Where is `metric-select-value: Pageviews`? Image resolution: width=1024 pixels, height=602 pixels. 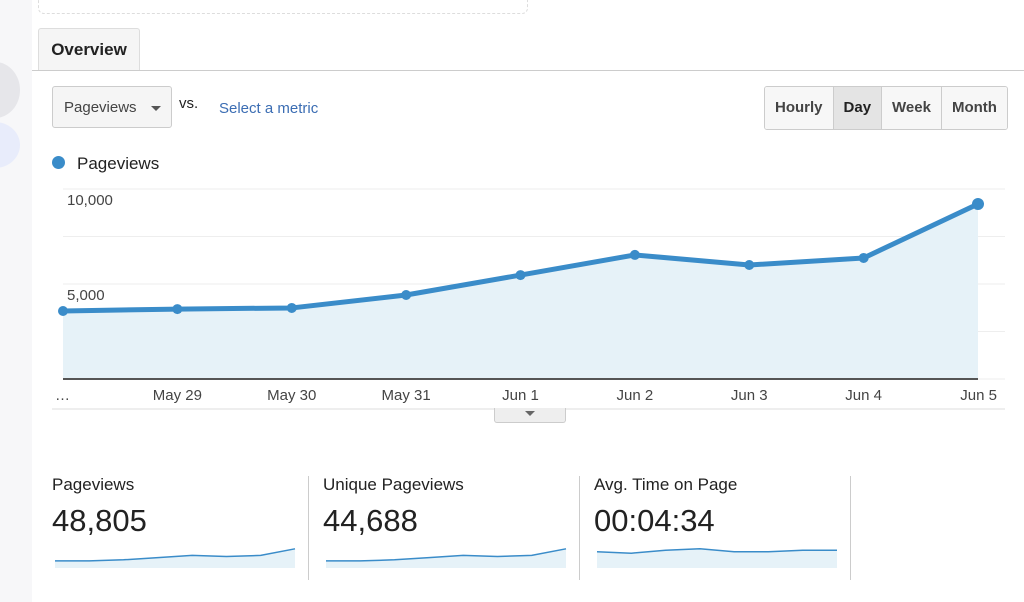 metric-select-value: Pageviews is located at coordinates (100, 107).